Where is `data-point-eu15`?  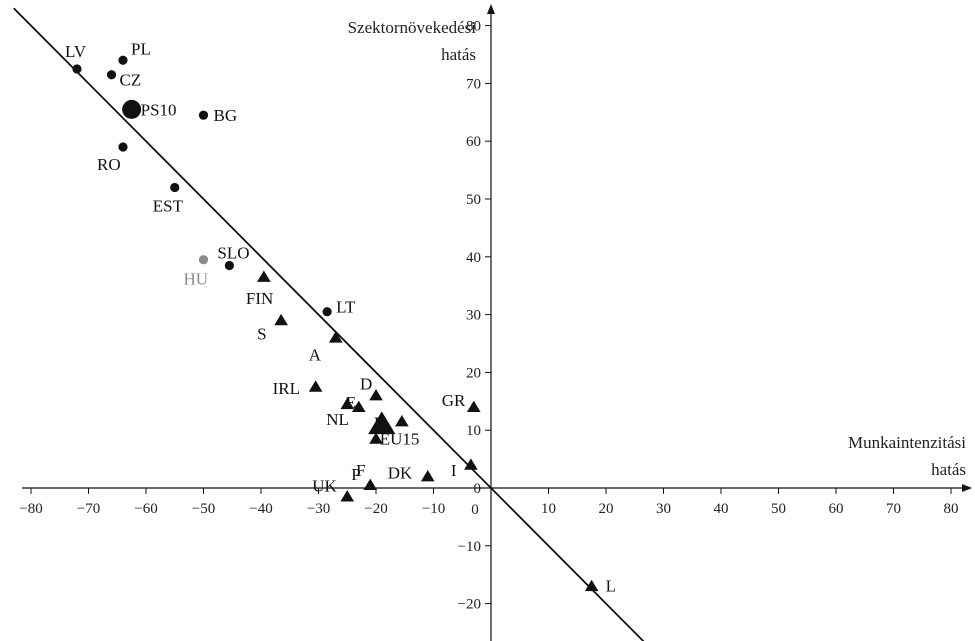
data-point-eu15 is located at coordinates (382, 423).